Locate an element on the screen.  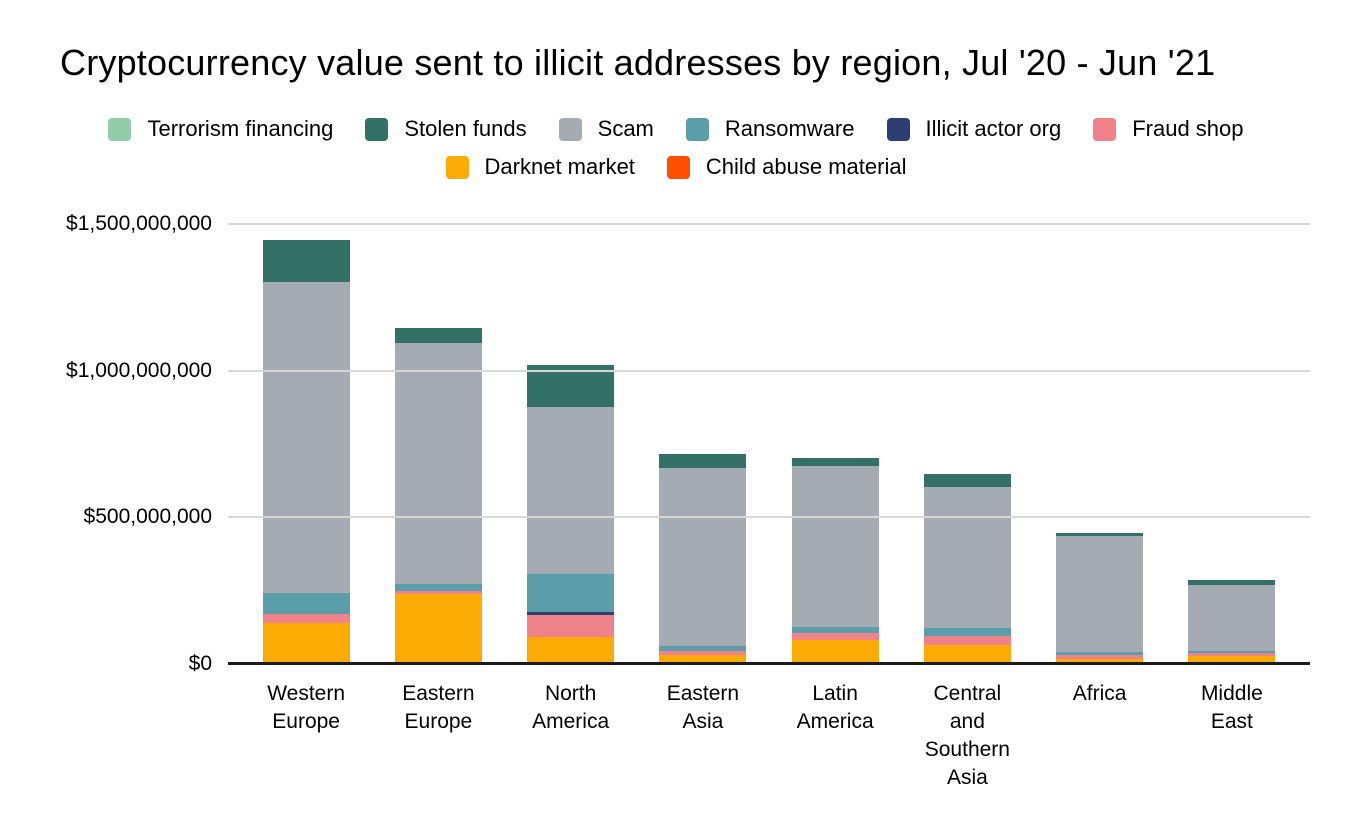
legend-label: Scam is located at coordinates (625, 128).